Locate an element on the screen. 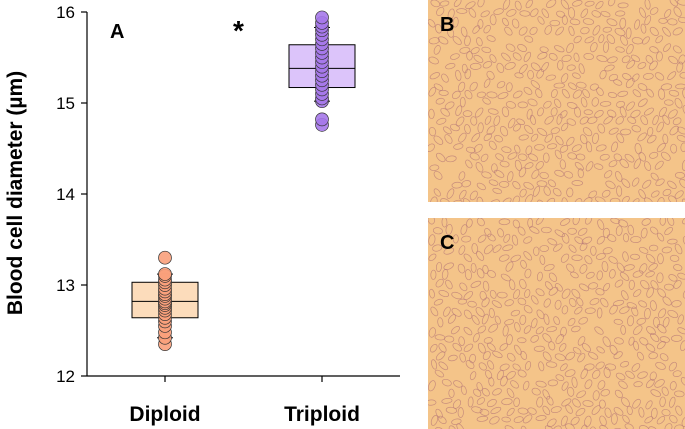 This screenshot has width=685, height=429. y-tick-label: 15 is located at coordinates (65, 103).